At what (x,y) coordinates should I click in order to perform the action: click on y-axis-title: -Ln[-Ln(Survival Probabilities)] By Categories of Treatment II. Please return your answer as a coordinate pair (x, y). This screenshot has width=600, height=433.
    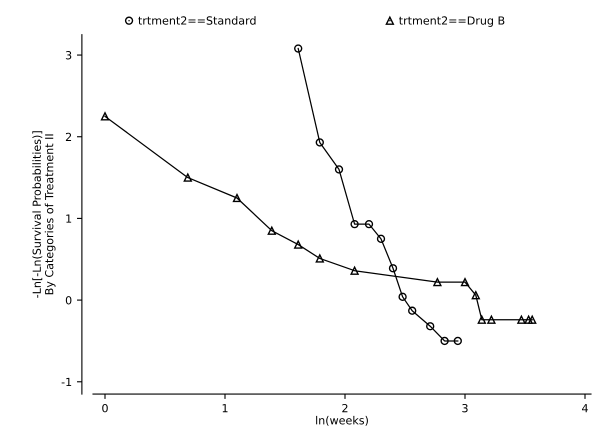
    Looking at the image, I should click on (44, 214).